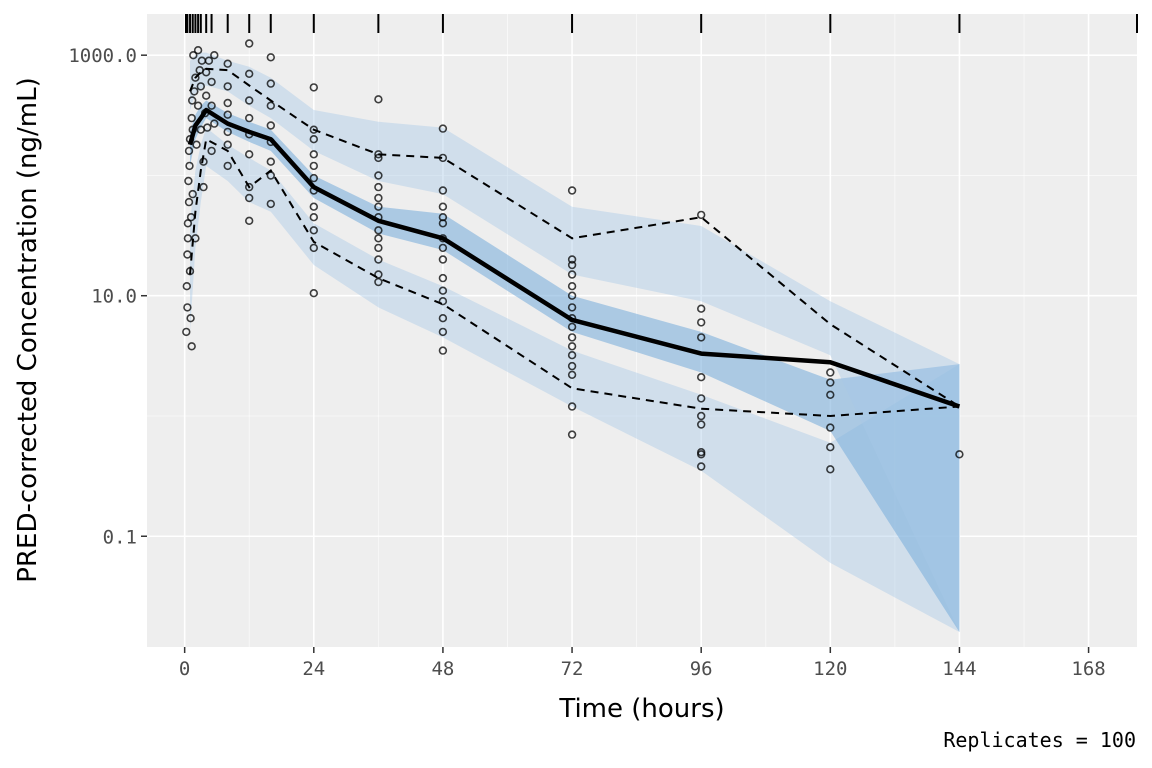  What do you see at coordinates (642, 663) in the screenshot?
I see `x-axis: 0 24 48 72 96 120 144 168` at bounding box center [642, 663].